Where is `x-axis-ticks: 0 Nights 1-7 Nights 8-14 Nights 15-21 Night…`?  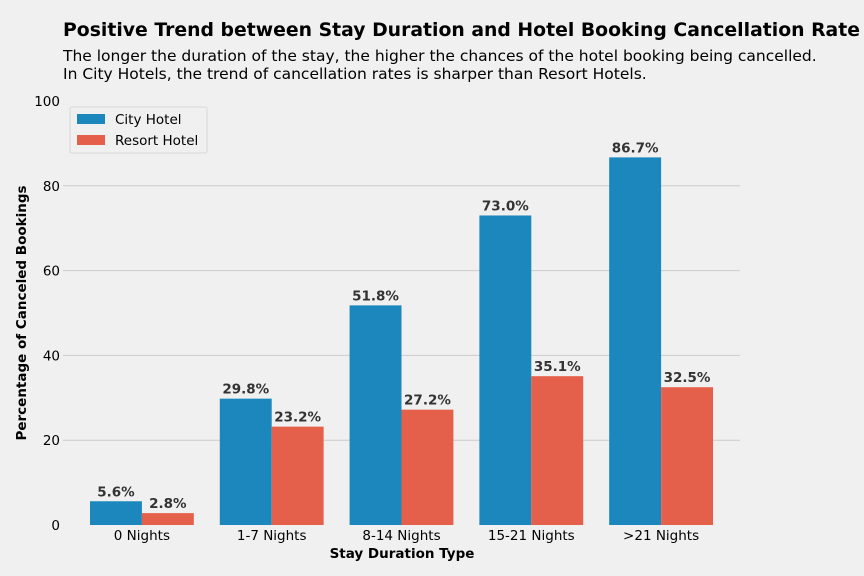 x-axis-ticks: 0 Nights 1-7 Nights 8-14 Nights 15-21 Night… is located at coordinates (406, 536).